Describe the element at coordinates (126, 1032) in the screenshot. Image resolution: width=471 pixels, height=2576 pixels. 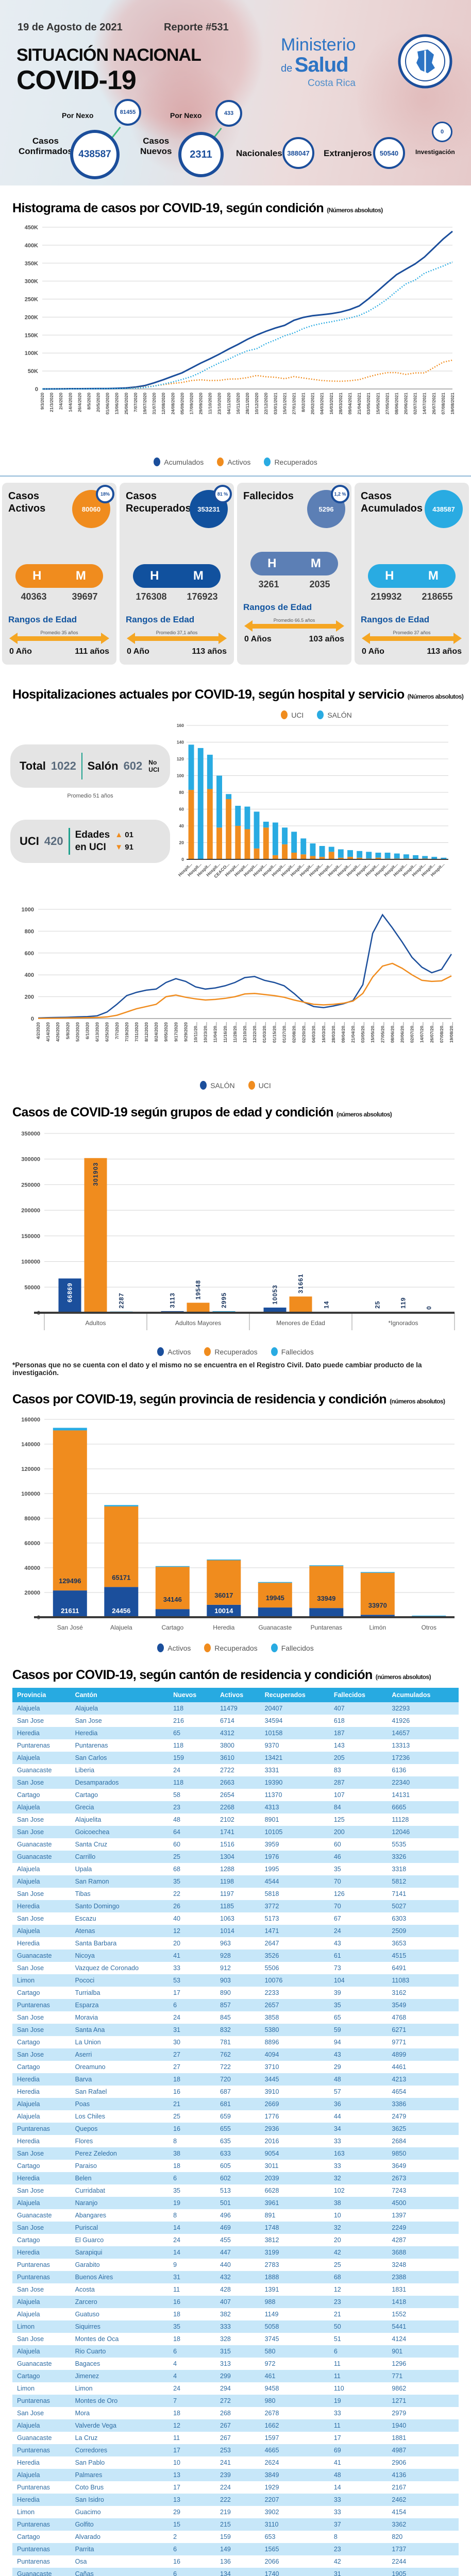
I see `svg-text: 7/19/2020` at that location.